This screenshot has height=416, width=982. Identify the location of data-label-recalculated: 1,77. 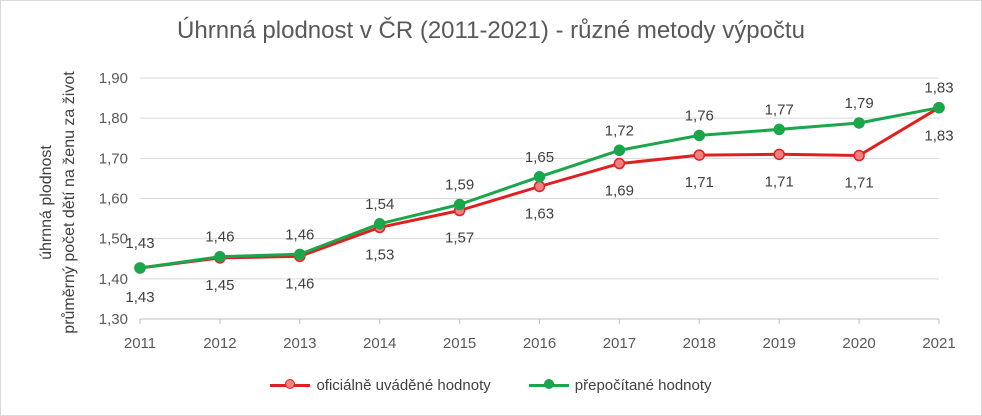
(779, 109).